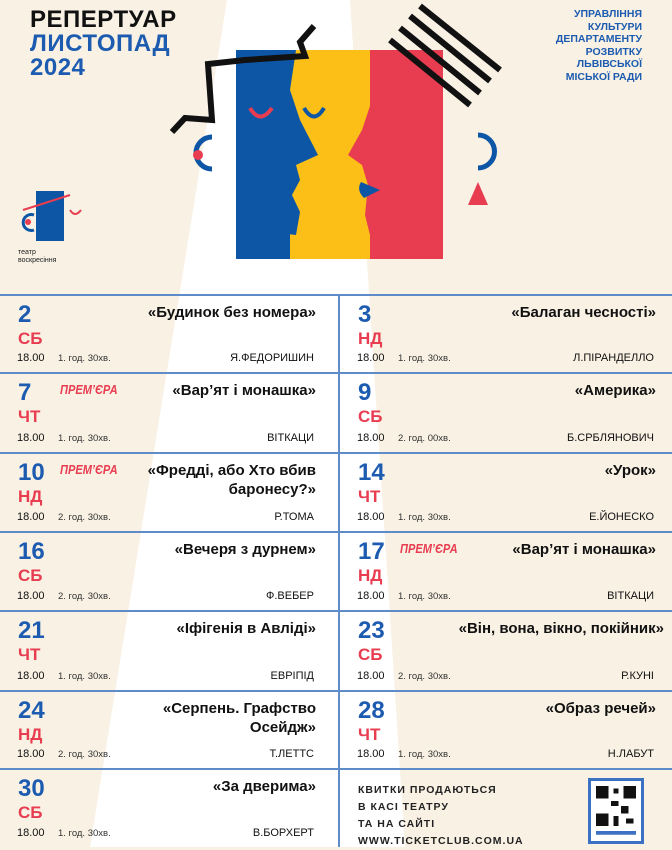 The image size is (672, 850). What do you see at coordinates (614, 26) in the screenshot?
I see `org-line: КУЛЬТУРИ` at bounding box center [614, 26].